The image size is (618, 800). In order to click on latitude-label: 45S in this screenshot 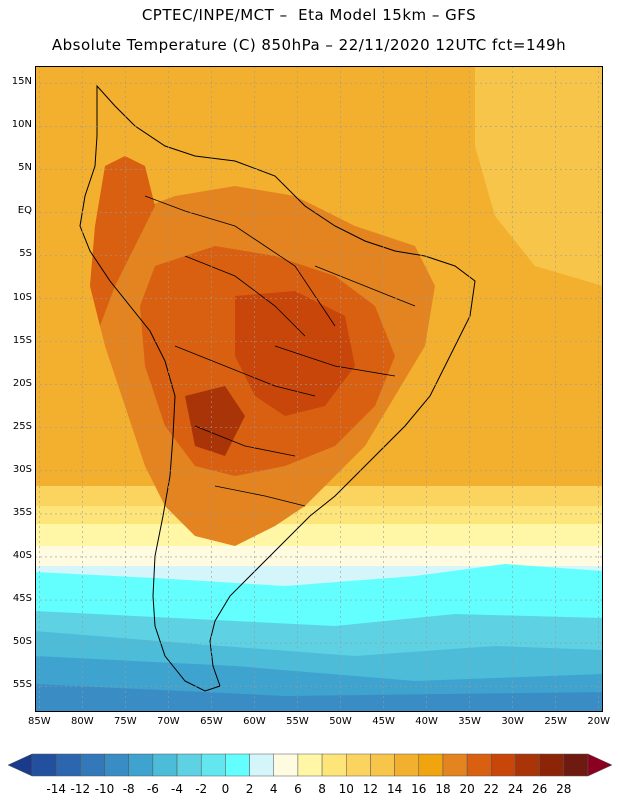, I will do `click(22, 599)`.